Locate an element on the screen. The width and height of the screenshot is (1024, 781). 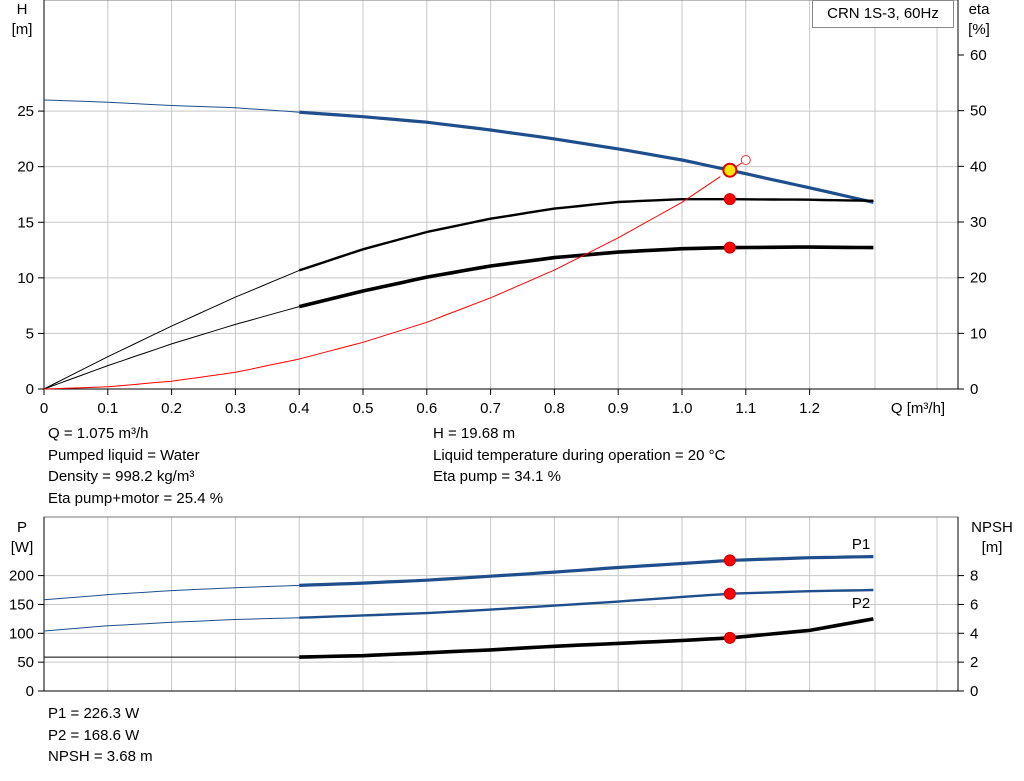
y-tick-label-right: 20 is located at coordinates (978, 278).